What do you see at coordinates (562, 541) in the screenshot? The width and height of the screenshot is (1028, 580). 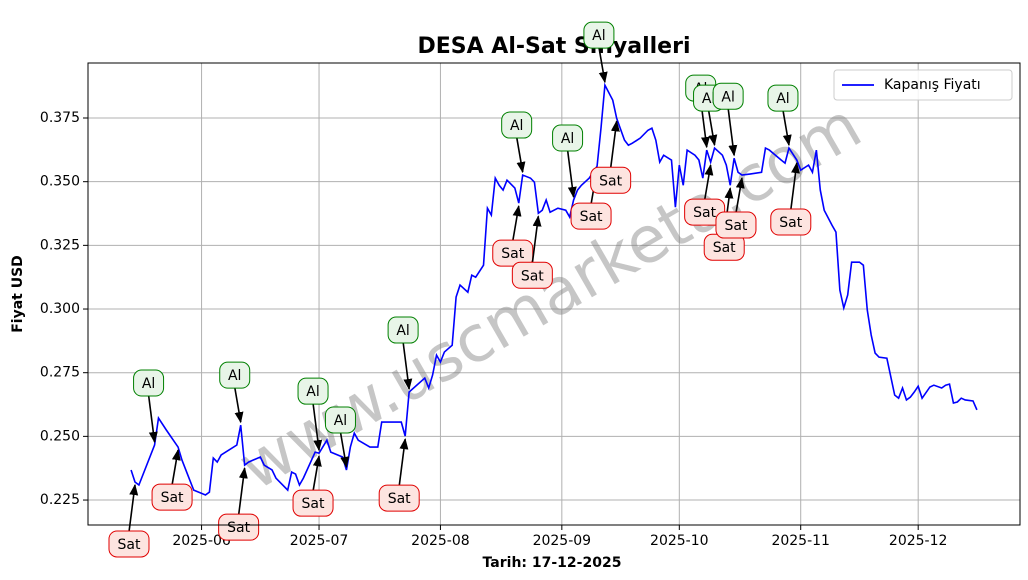 I see `x-tick-label: 2025-09` at bounding box center [562, 541].